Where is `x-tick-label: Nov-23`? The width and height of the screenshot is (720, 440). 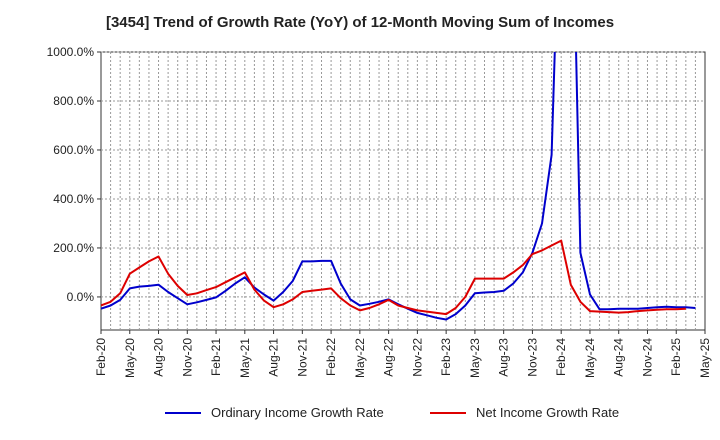
x-tick-label: Nov-23 is located at coordinates (532, 357).